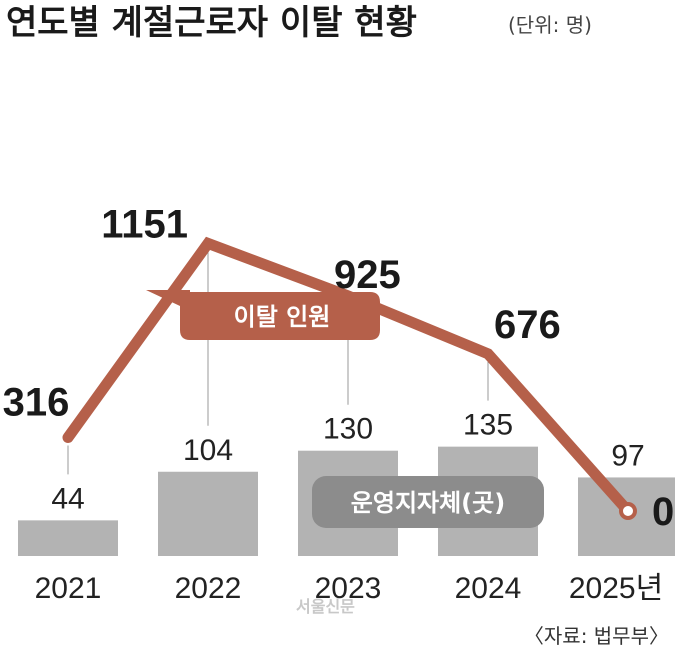  Describe the element at coordinates (488, 425) in the screenshot. I see `bar-value-2024: 135` at that location.